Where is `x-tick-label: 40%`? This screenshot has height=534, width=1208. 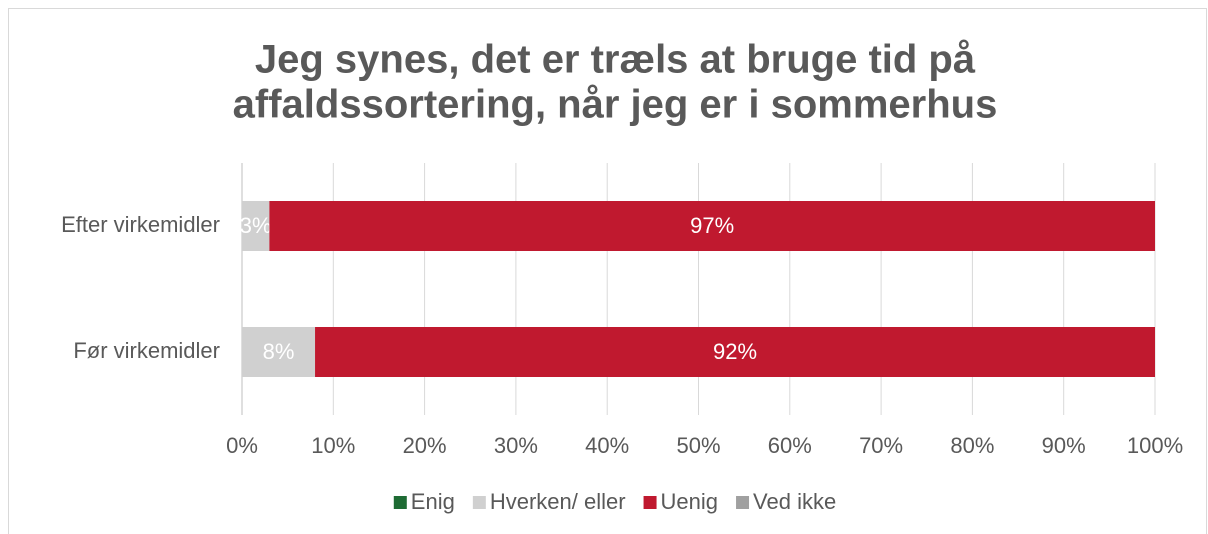
x-tick-label: 40% is located at coordinates (607, 445).